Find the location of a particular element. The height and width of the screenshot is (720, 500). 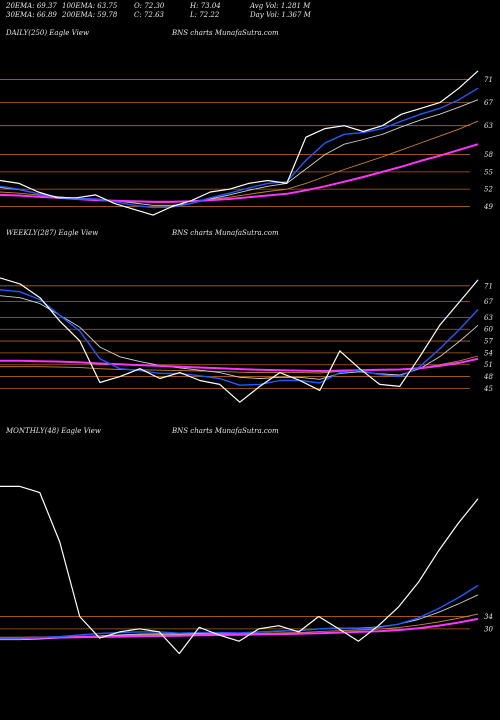

daily-tick-label: 49 is located at coordinates (488, 207).